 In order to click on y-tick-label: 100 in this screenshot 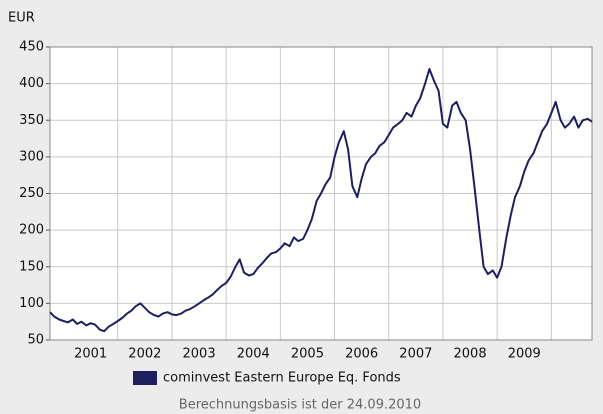, I will do `click(31, 303)`.